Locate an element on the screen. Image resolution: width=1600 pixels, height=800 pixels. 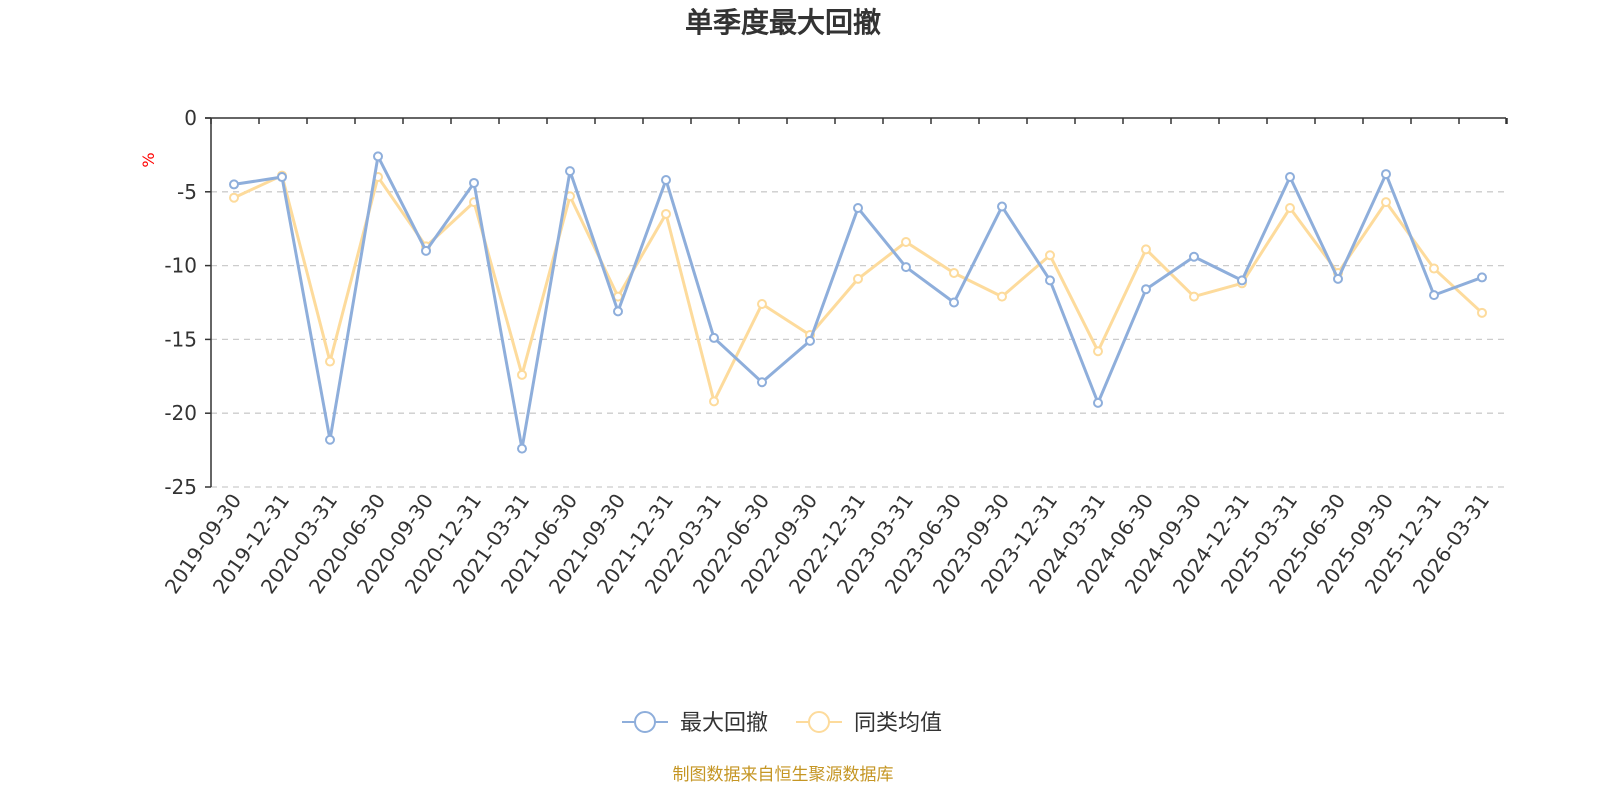
legend-item-peer-average: 同类均值 is located at coordinates (869, 723).